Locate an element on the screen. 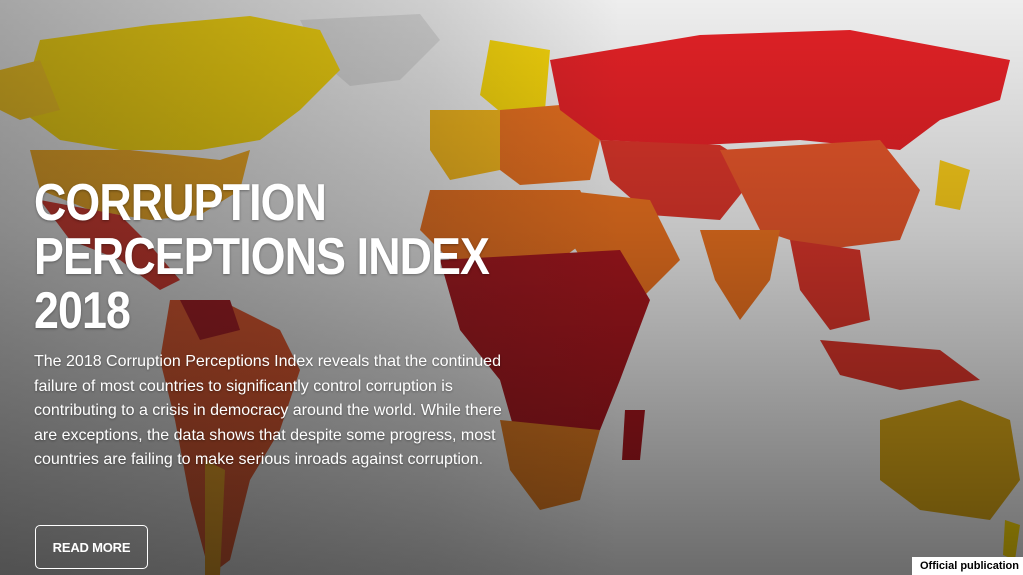 This screenshot has height=575, width=1023. title-line-1: CORRUPTION is located at coordinates (180, 203).